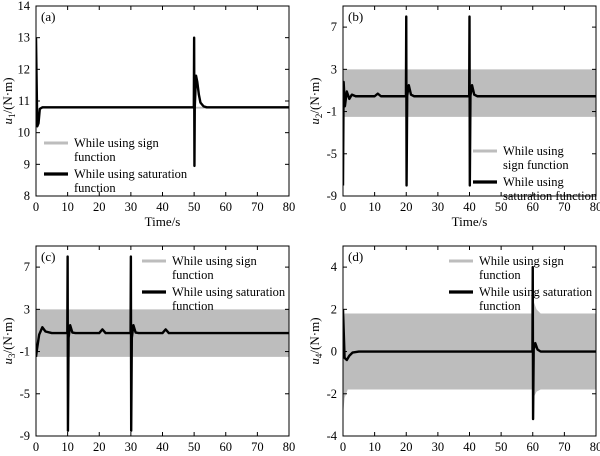 The image size is (600, 456). What do you see at coordinates (24, 6) in the screenshot?
I see `y-tick-label: 14` at bounding box center [24, 6].